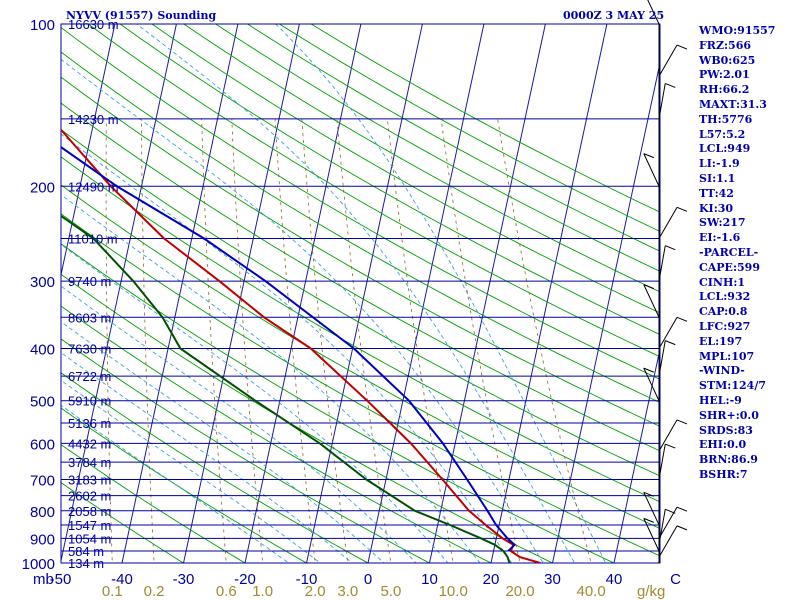 This screenshot has height=600, width=800. Describe the element at coordinates (89, 480) in the screenshot. I see `height-label: 3183 m` at that location.